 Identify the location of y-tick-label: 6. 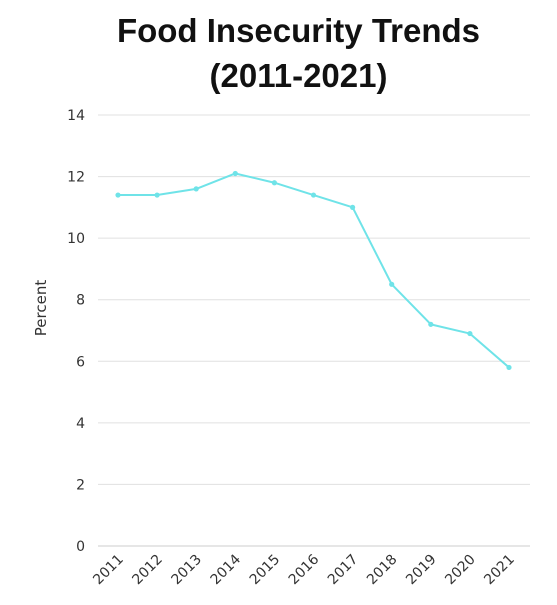
(80, 362).